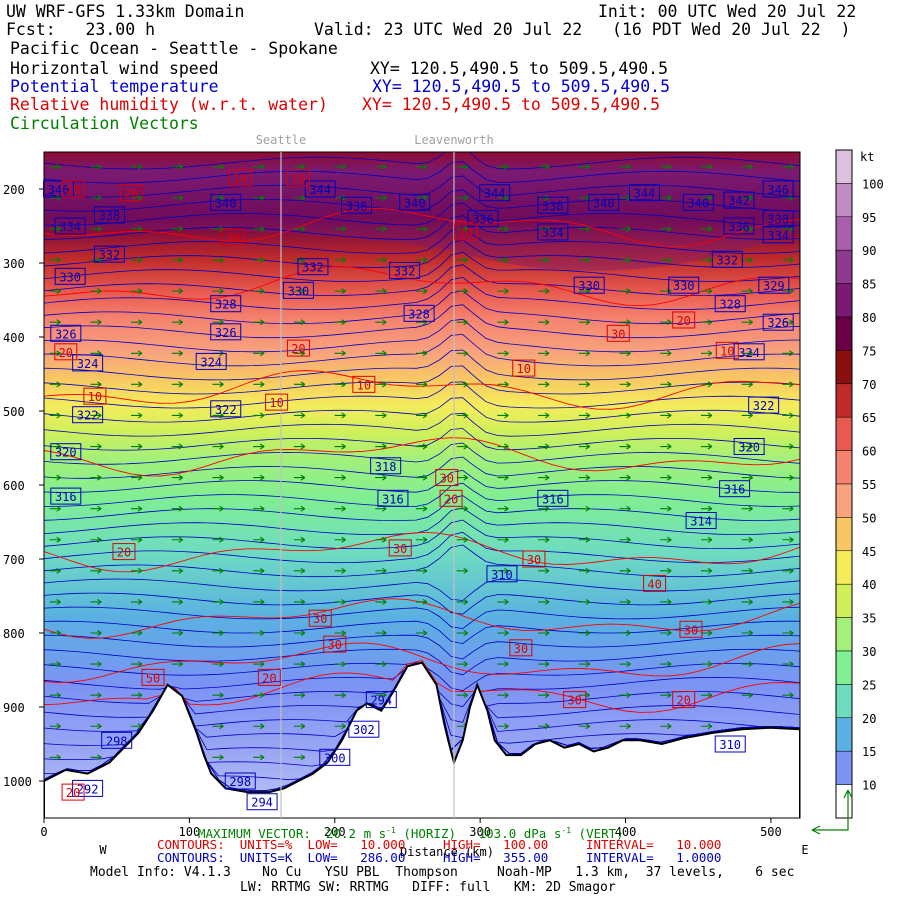 The image size is (900, 900). I want to click on colorbar-unit: kt, so click(867, 157).